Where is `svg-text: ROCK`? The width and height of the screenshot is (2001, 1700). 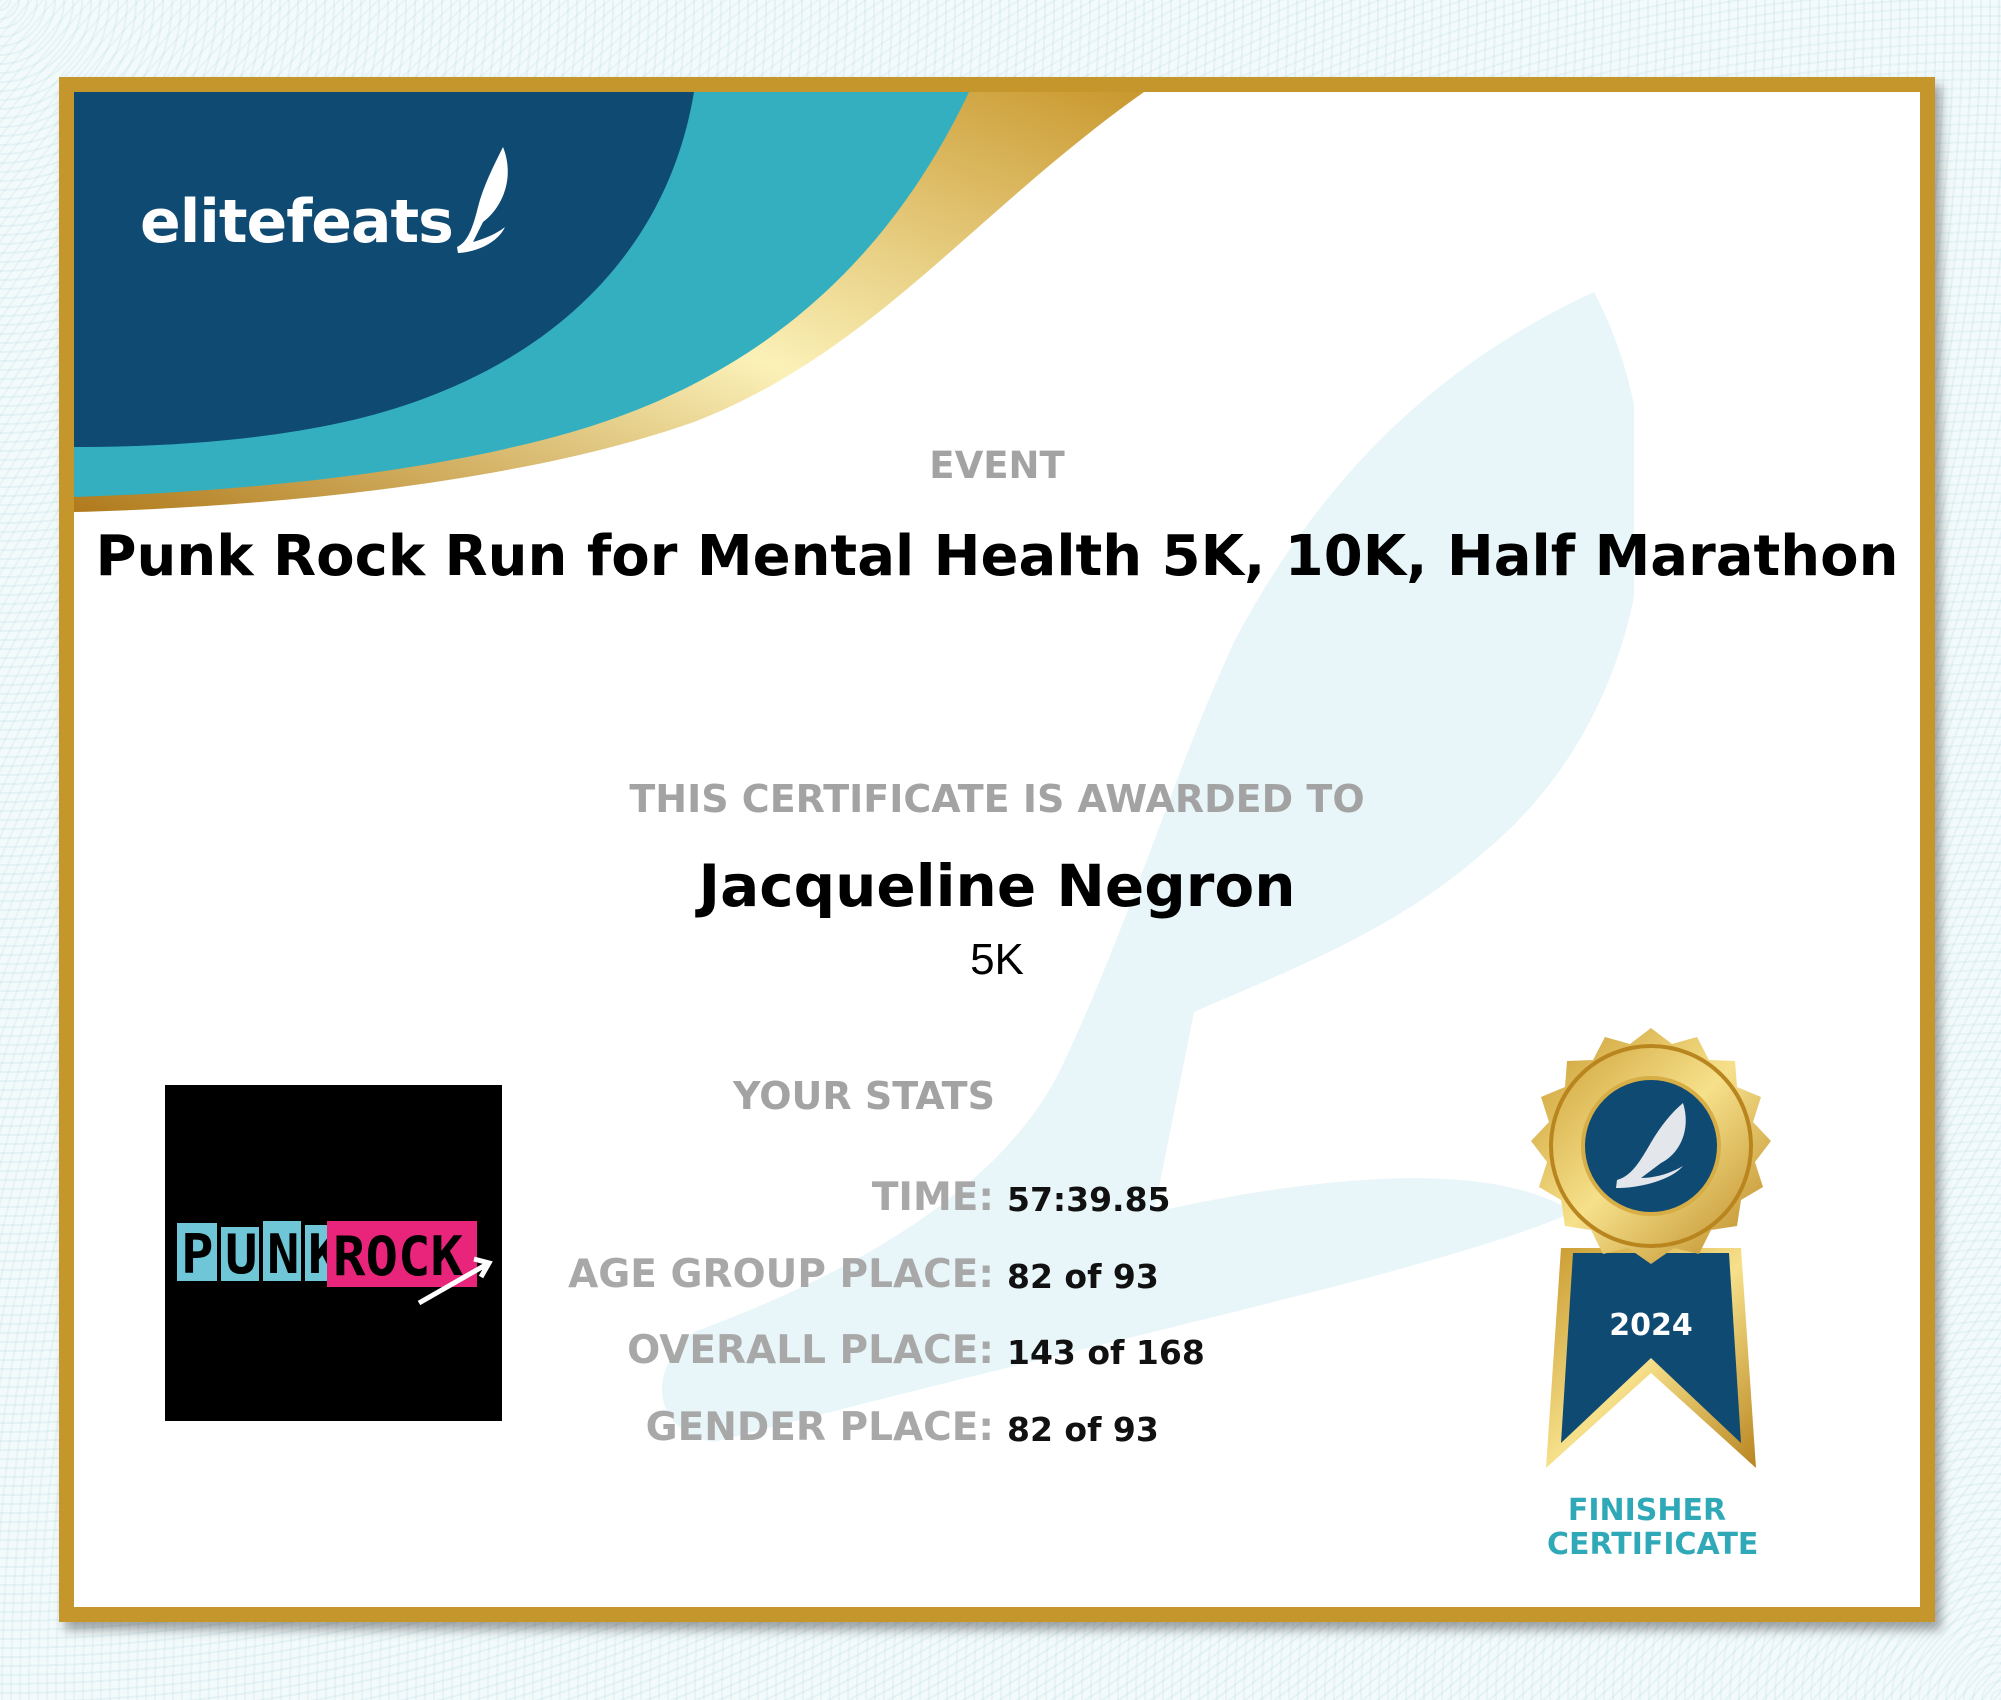
svg-text: ROCK is located at coordinates (398, 1256).